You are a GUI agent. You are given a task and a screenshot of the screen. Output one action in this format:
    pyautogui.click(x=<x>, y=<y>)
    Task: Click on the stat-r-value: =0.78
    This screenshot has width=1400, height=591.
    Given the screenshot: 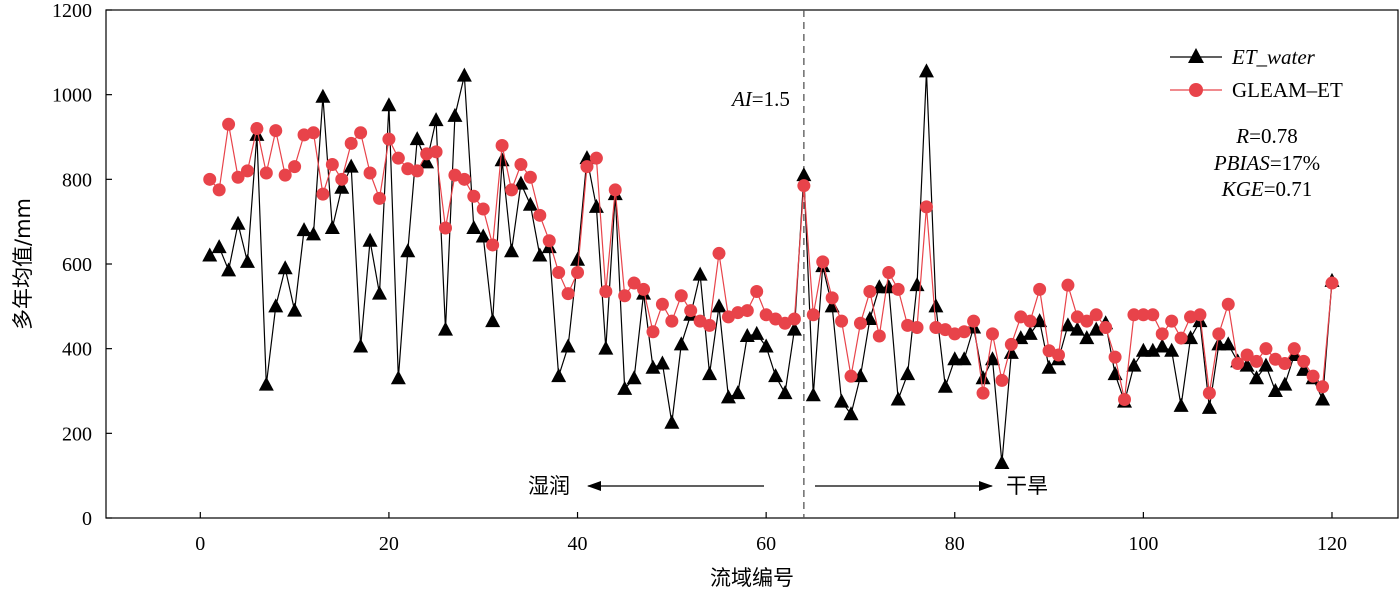 What is the action you would take?
    pyautogui.click(x=1273, y=136)
    